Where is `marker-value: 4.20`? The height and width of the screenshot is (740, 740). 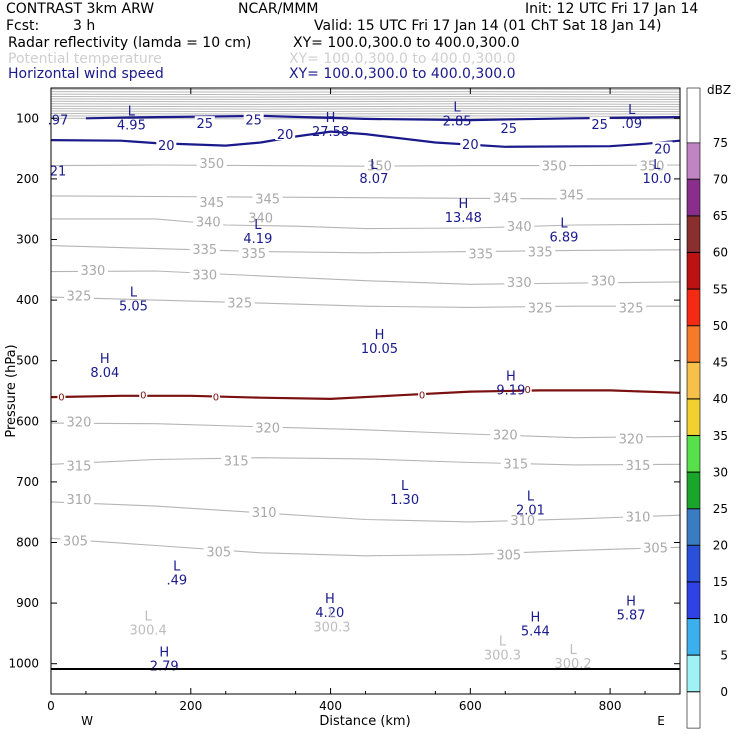 marker-value: 4.20 is located at coordinates (329, 613).